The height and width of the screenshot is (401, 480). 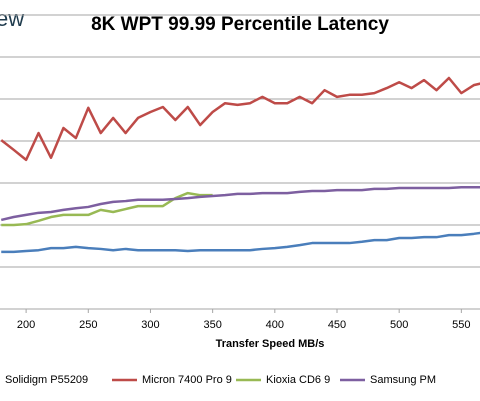 What do you see at coordinates (403, 380) in the screenshot?
I see `legend-label: Samsung PM` at bounding box center [403, 380].